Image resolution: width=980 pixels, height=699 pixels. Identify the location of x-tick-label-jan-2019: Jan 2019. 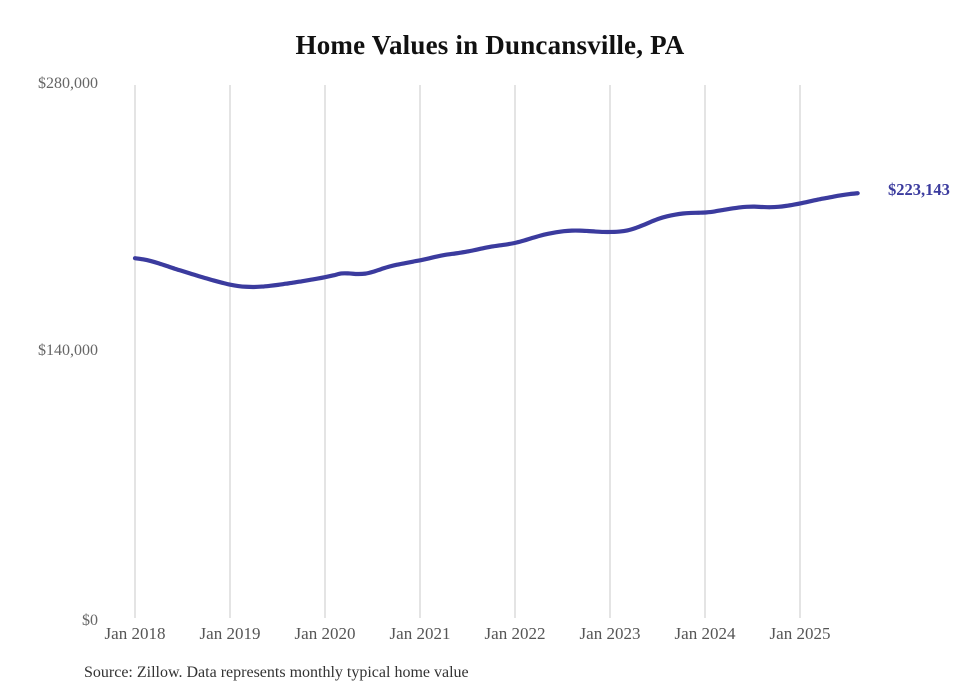
(230, 633).